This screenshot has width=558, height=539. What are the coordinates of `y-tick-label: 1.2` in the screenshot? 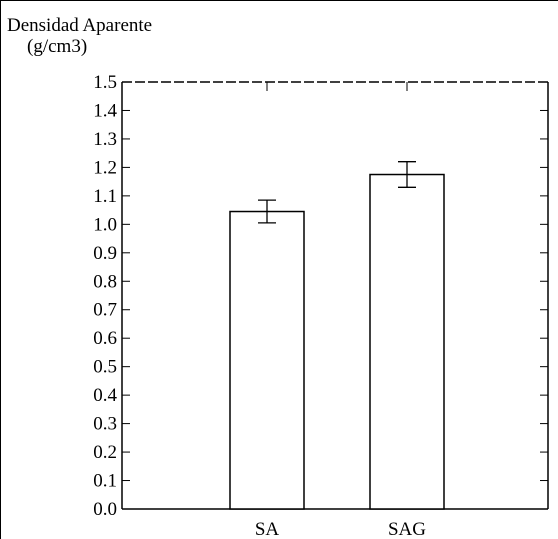 It's located at (105, 167).